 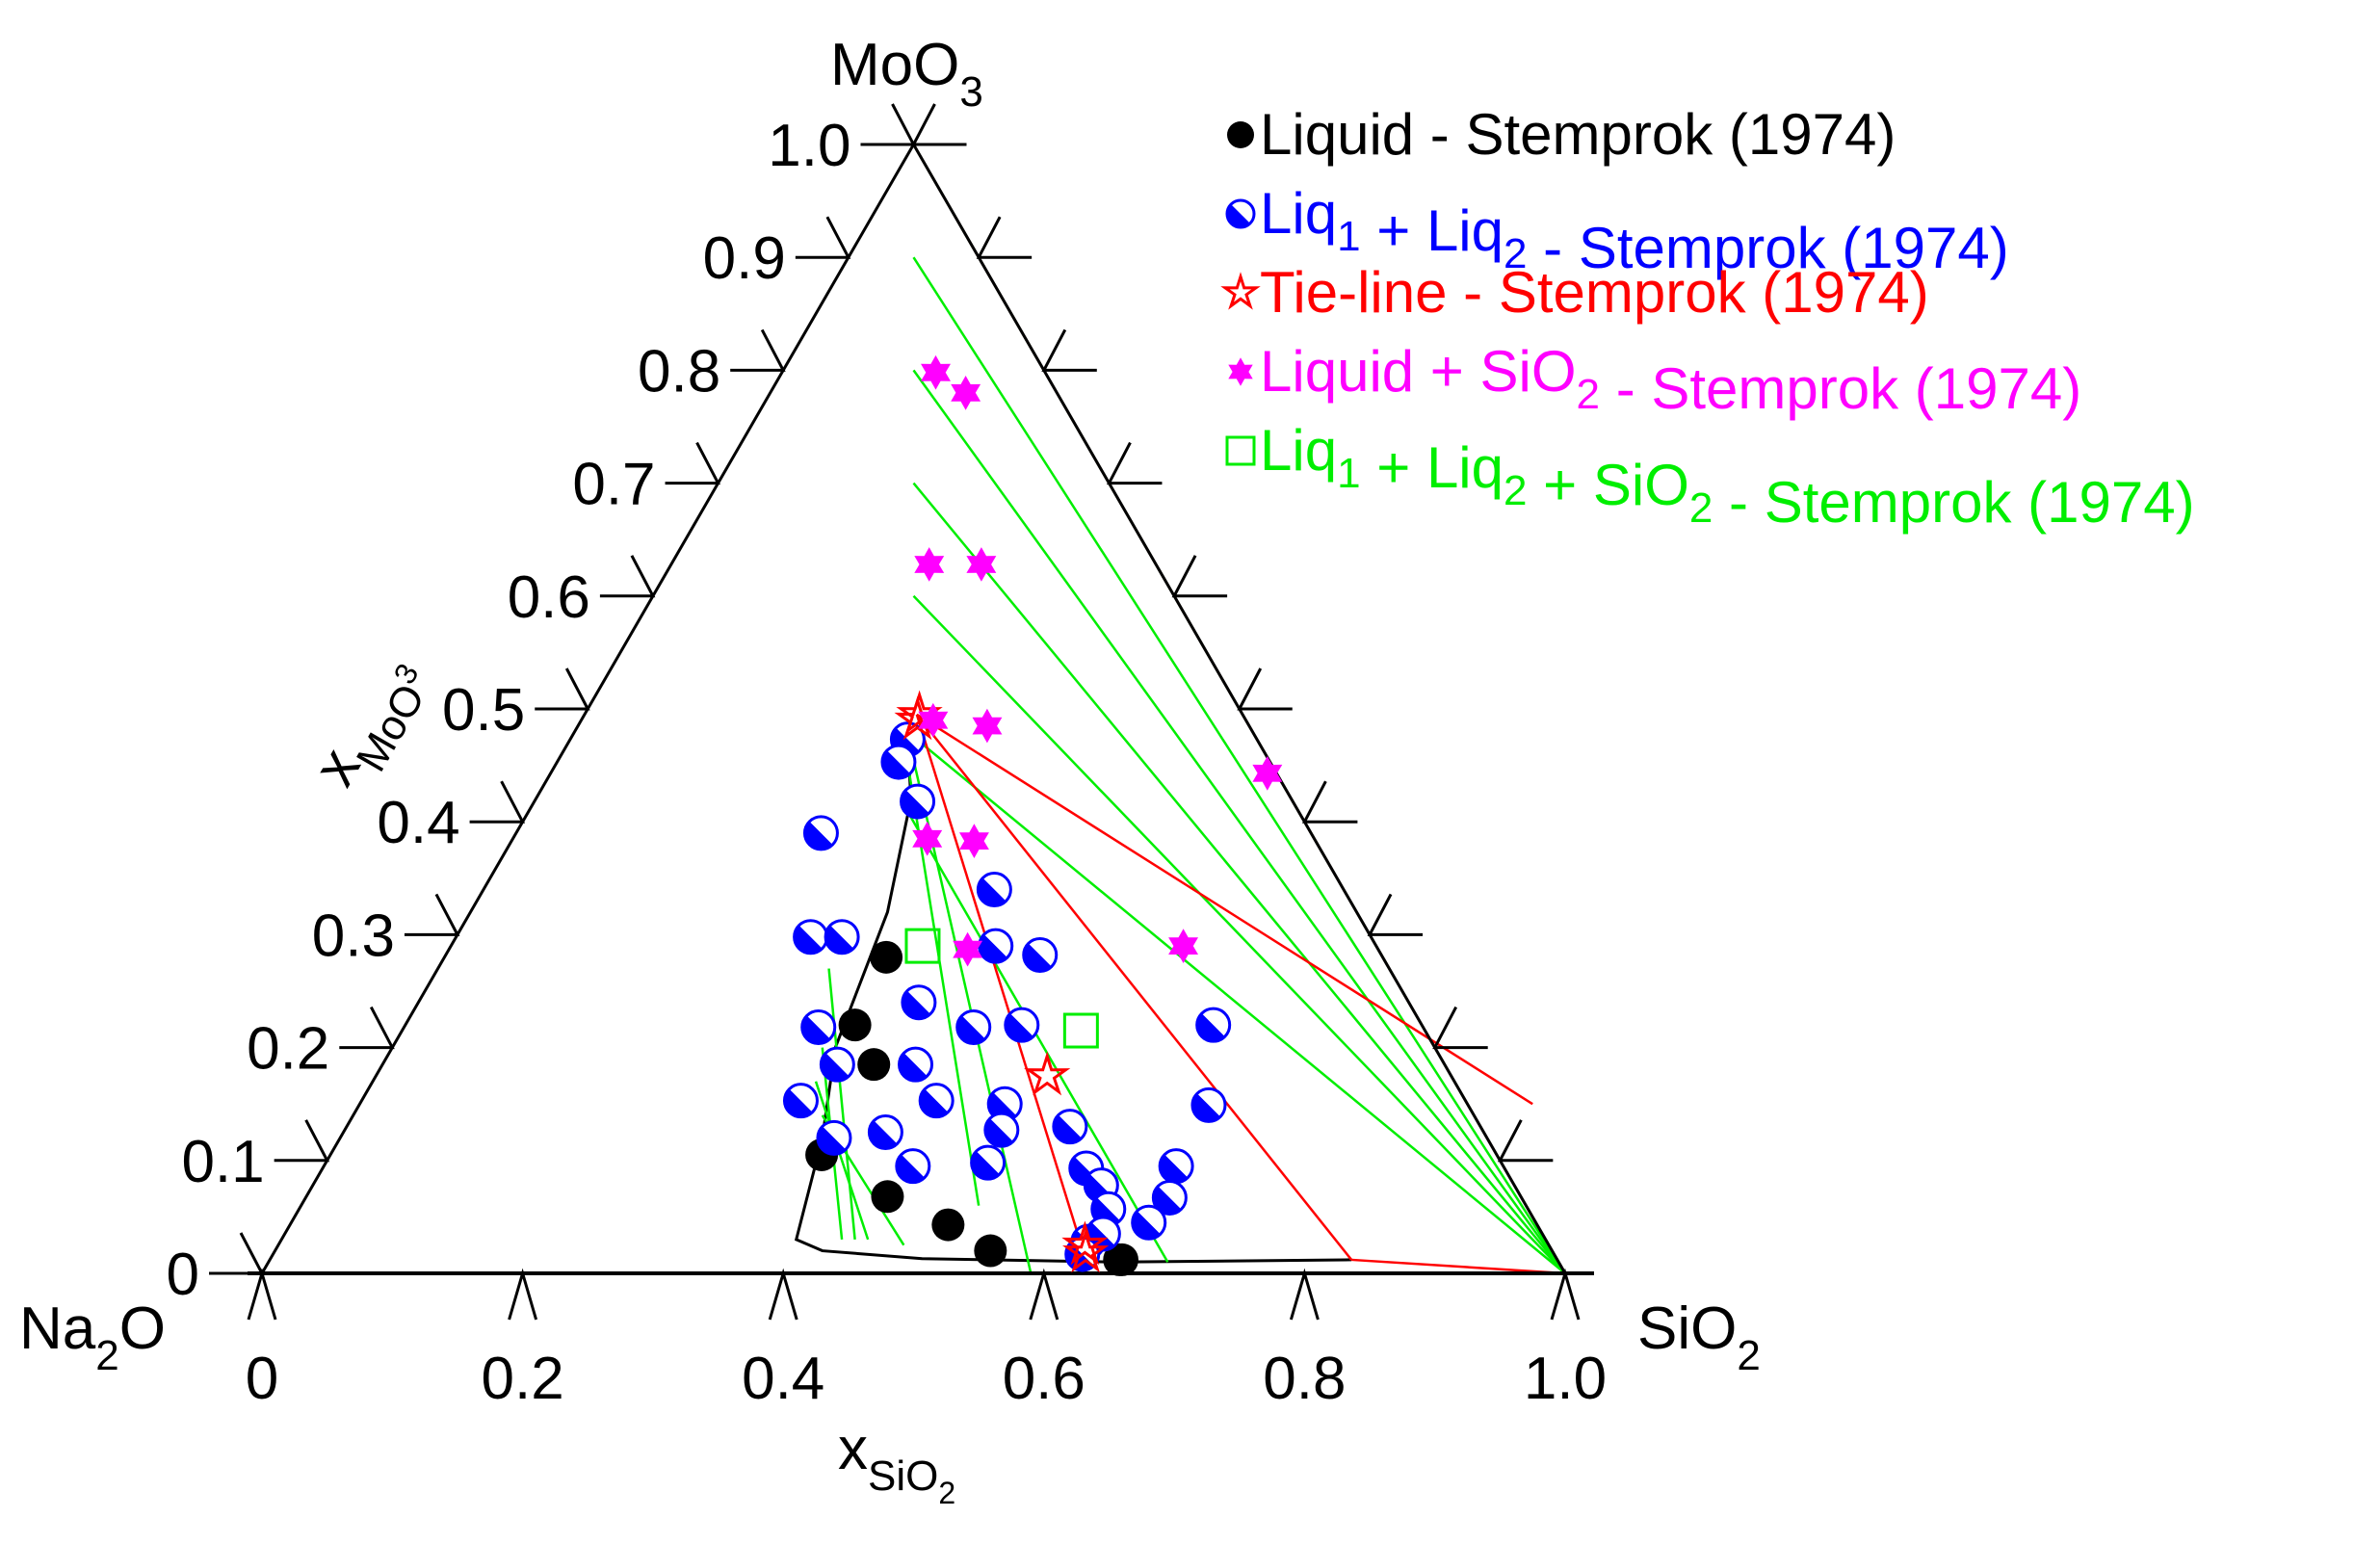 What do you see at coordinates (1305, 1379) in the screenshot?
I see `x-tick-label: 0.8` at bounding box center [1305, 1379].